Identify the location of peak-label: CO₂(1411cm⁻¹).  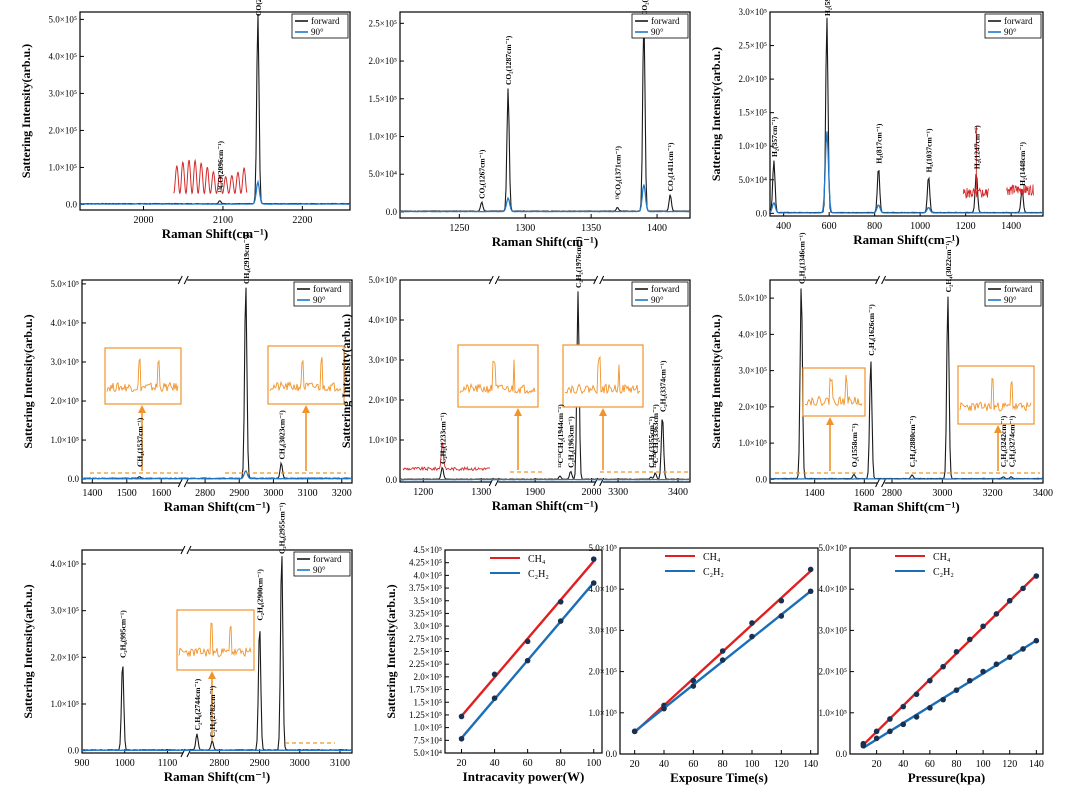
(670, 166).